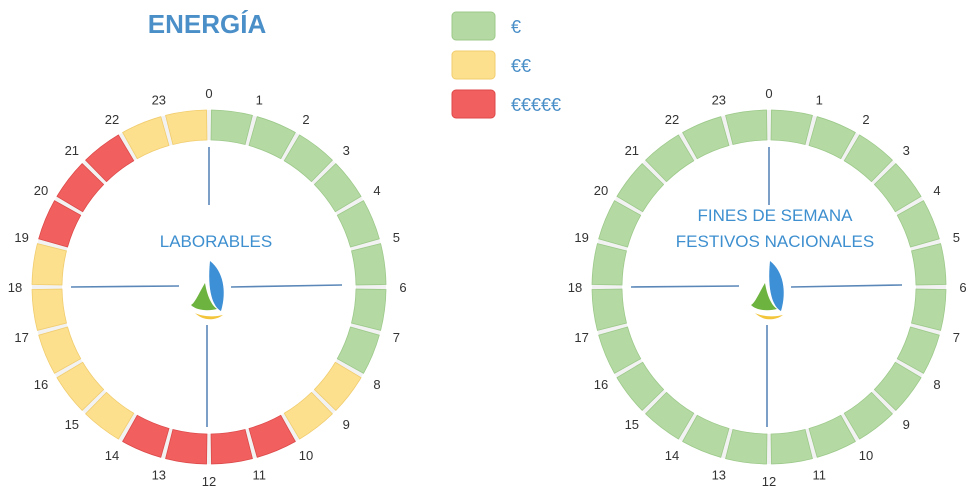  I want to click on hour-segment-11-expensive, so click(231, 447).